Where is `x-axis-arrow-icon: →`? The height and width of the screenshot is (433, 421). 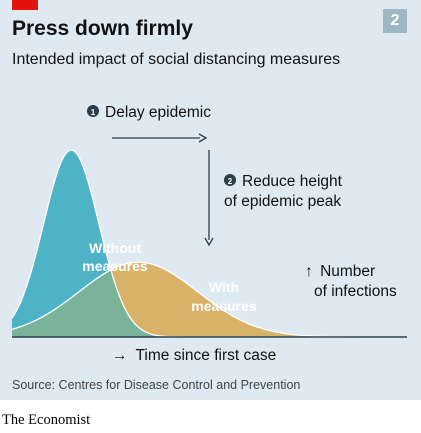 x-axis-arrow-icon: → is located at coordinates (120, 355).